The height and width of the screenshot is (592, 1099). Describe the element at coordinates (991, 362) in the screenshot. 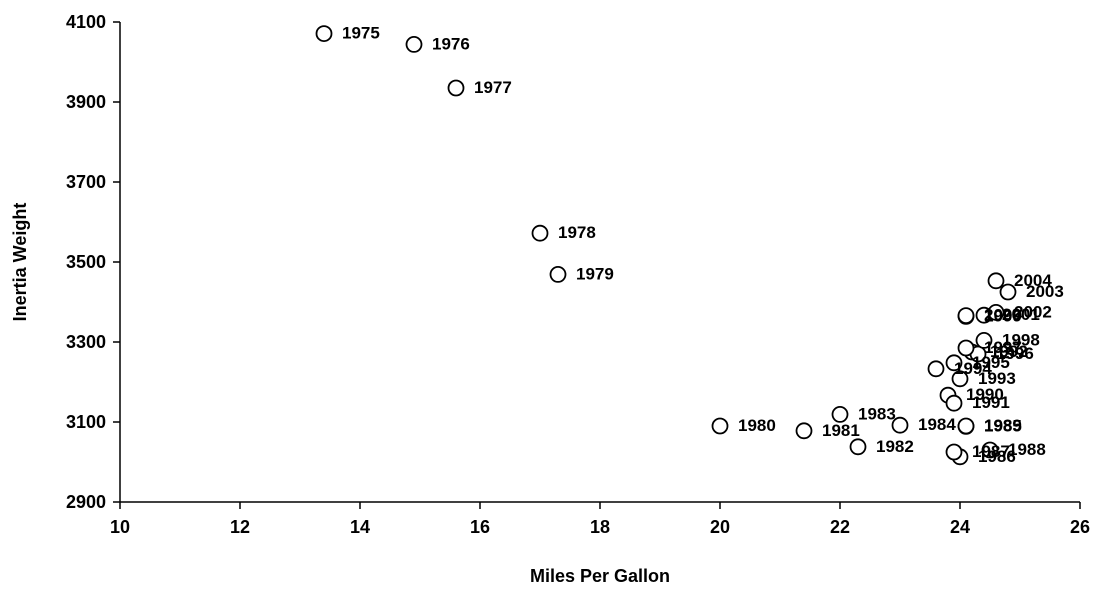

I see `point-label: 1995` at that location.